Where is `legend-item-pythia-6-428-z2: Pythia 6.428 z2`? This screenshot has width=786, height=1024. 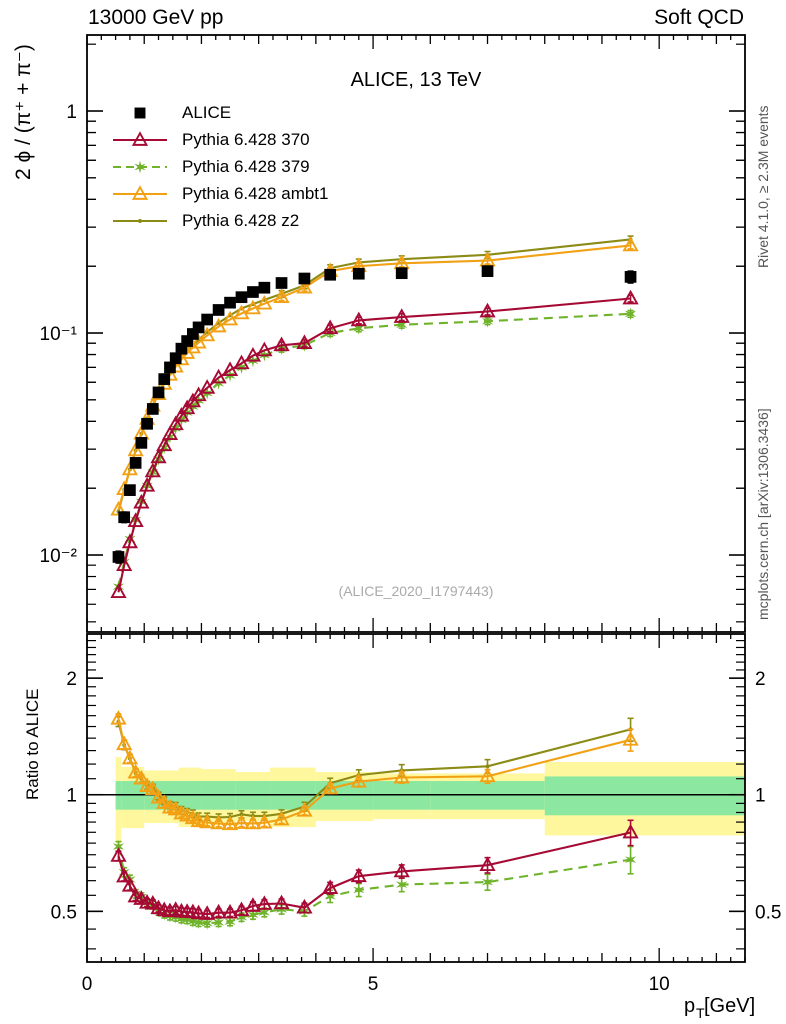
legend-item-pythia-6-428-z2: Pythia 6.428 z2 is located at coordinates (206, 220).